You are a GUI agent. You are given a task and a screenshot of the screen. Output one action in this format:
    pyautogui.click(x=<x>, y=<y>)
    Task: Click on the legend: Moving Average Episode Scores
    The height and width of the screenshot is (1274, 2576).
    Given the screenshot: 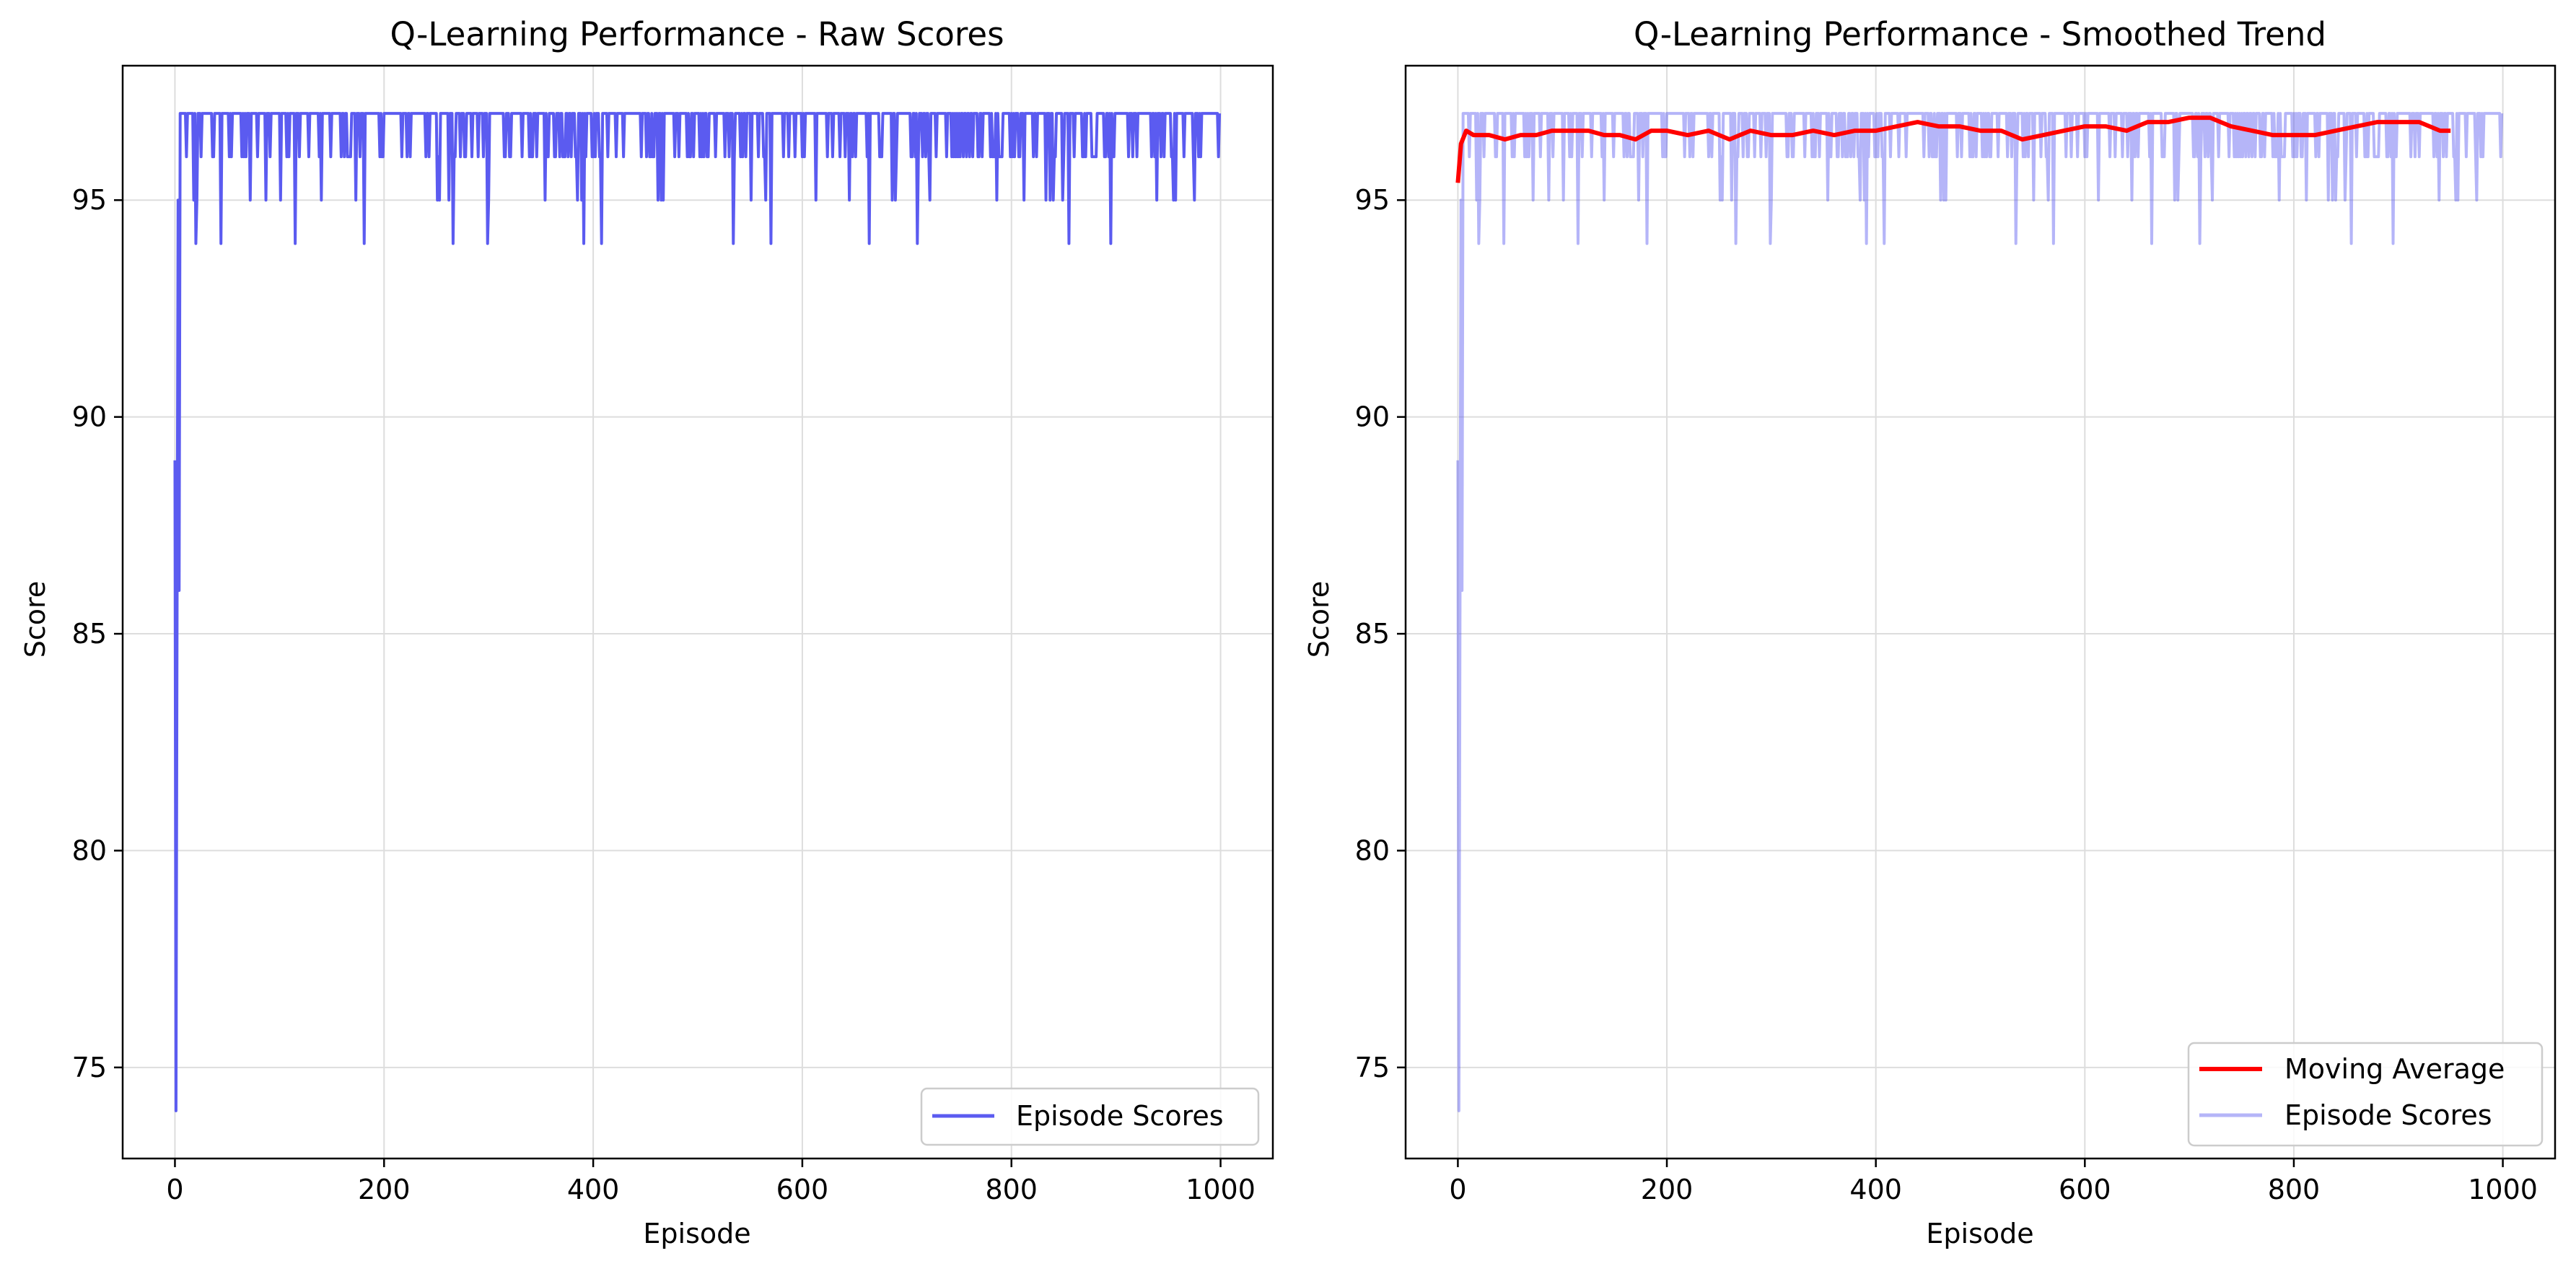 What is the action you would take?
    pyautogui.click(x=2365, y=1095)
    